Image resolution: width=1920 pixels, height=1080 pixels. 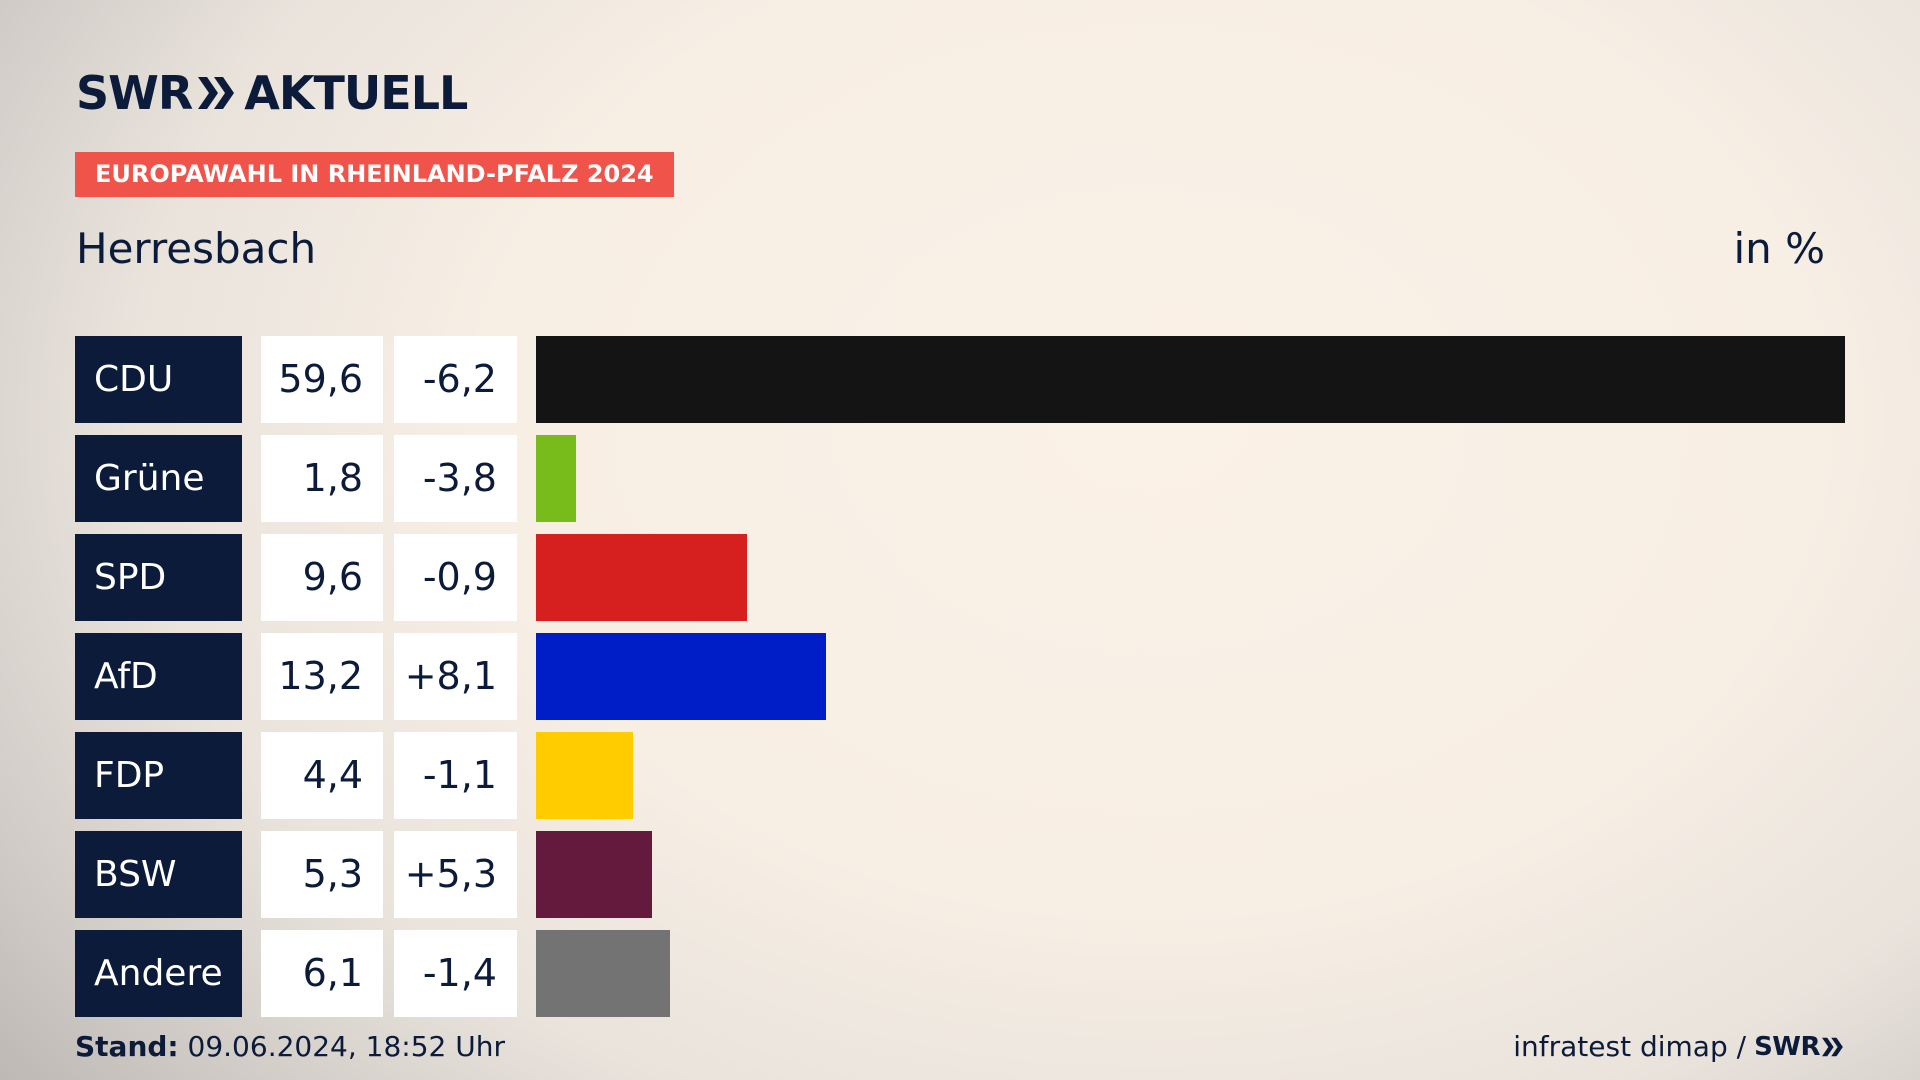 What do you see at coordinates (322, 775) in the screenshot?
I see `vote-share-value: 4,4` at bounding box center [322, 775].